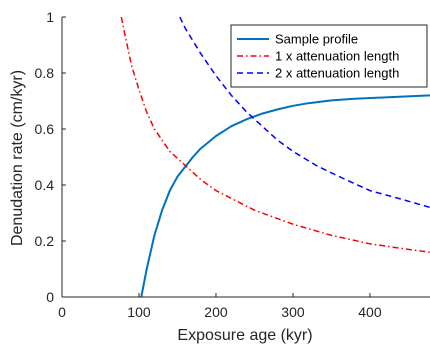  I want to click on x-tick-label: 300, so click(293, 312).